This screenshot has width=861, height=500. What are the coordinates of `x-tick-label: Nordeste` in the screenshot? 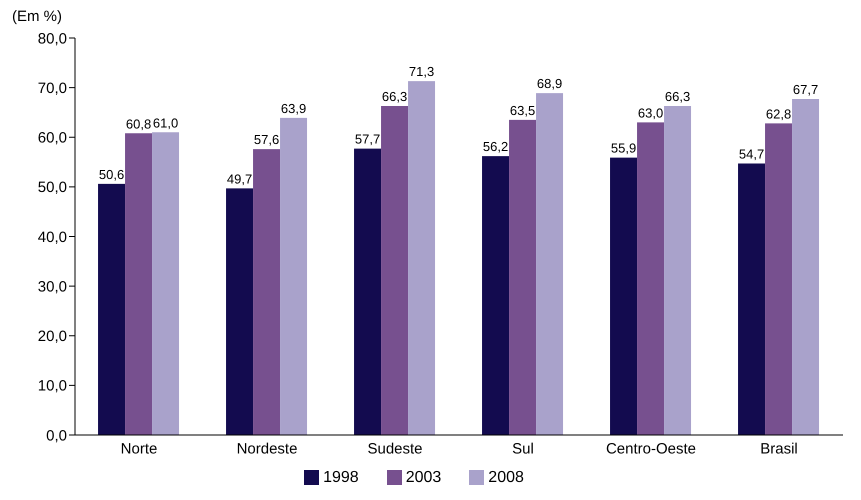 It's located at (267, 449).